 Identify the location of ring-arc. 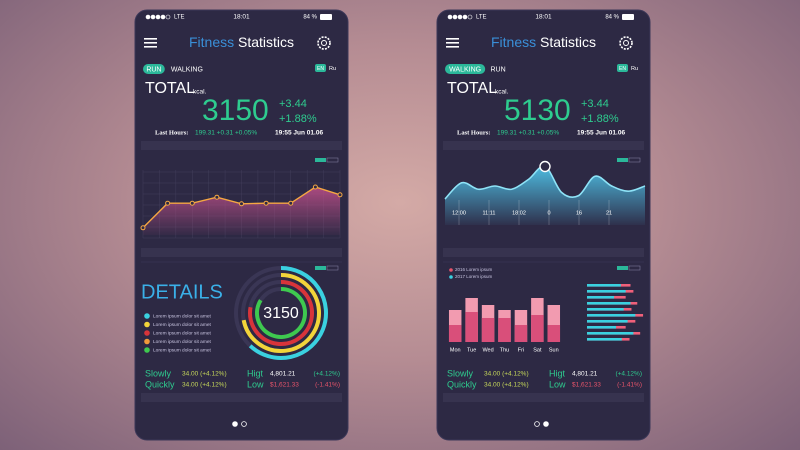
(281, 313).